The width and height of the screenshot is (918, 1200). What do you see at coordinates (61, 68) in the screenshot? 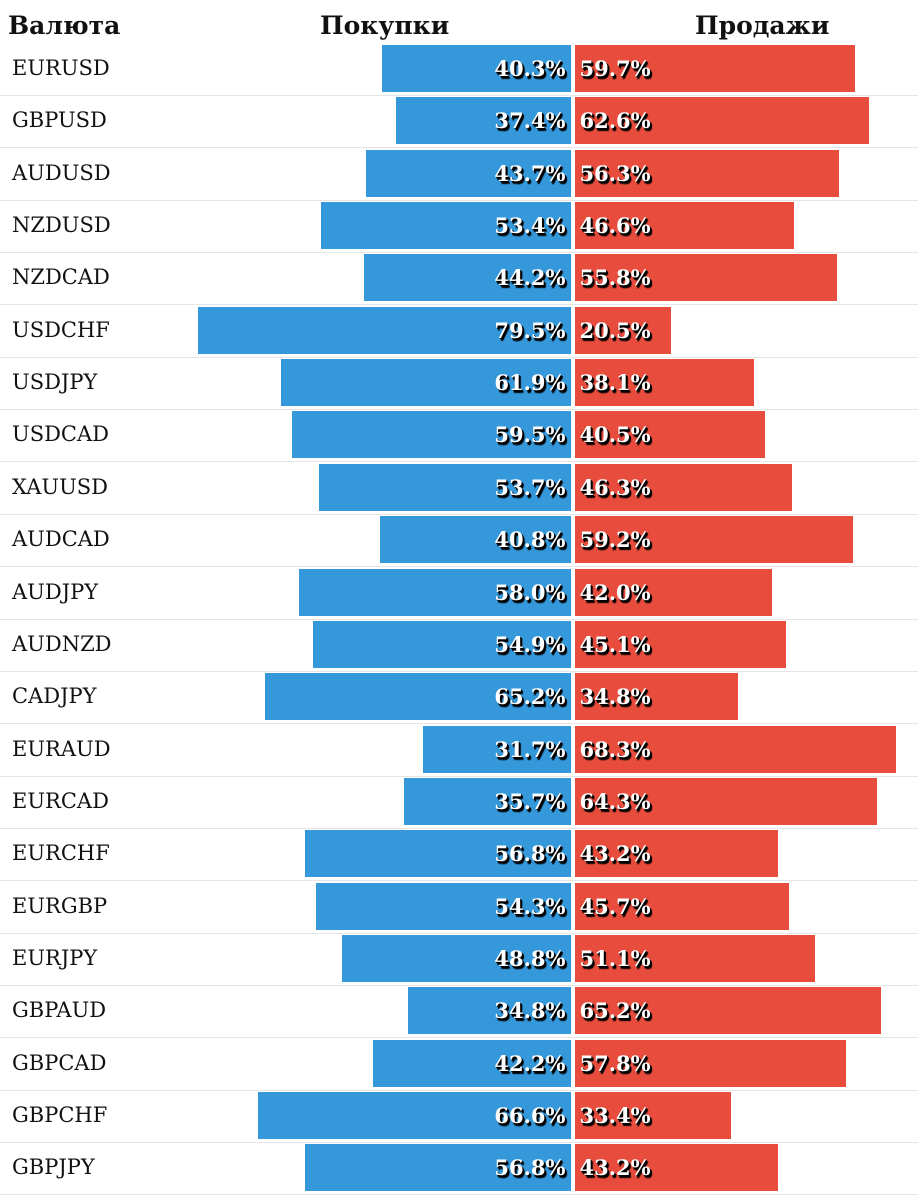
I see `pair-label: EURUSD` at bounding box center [61, 68].